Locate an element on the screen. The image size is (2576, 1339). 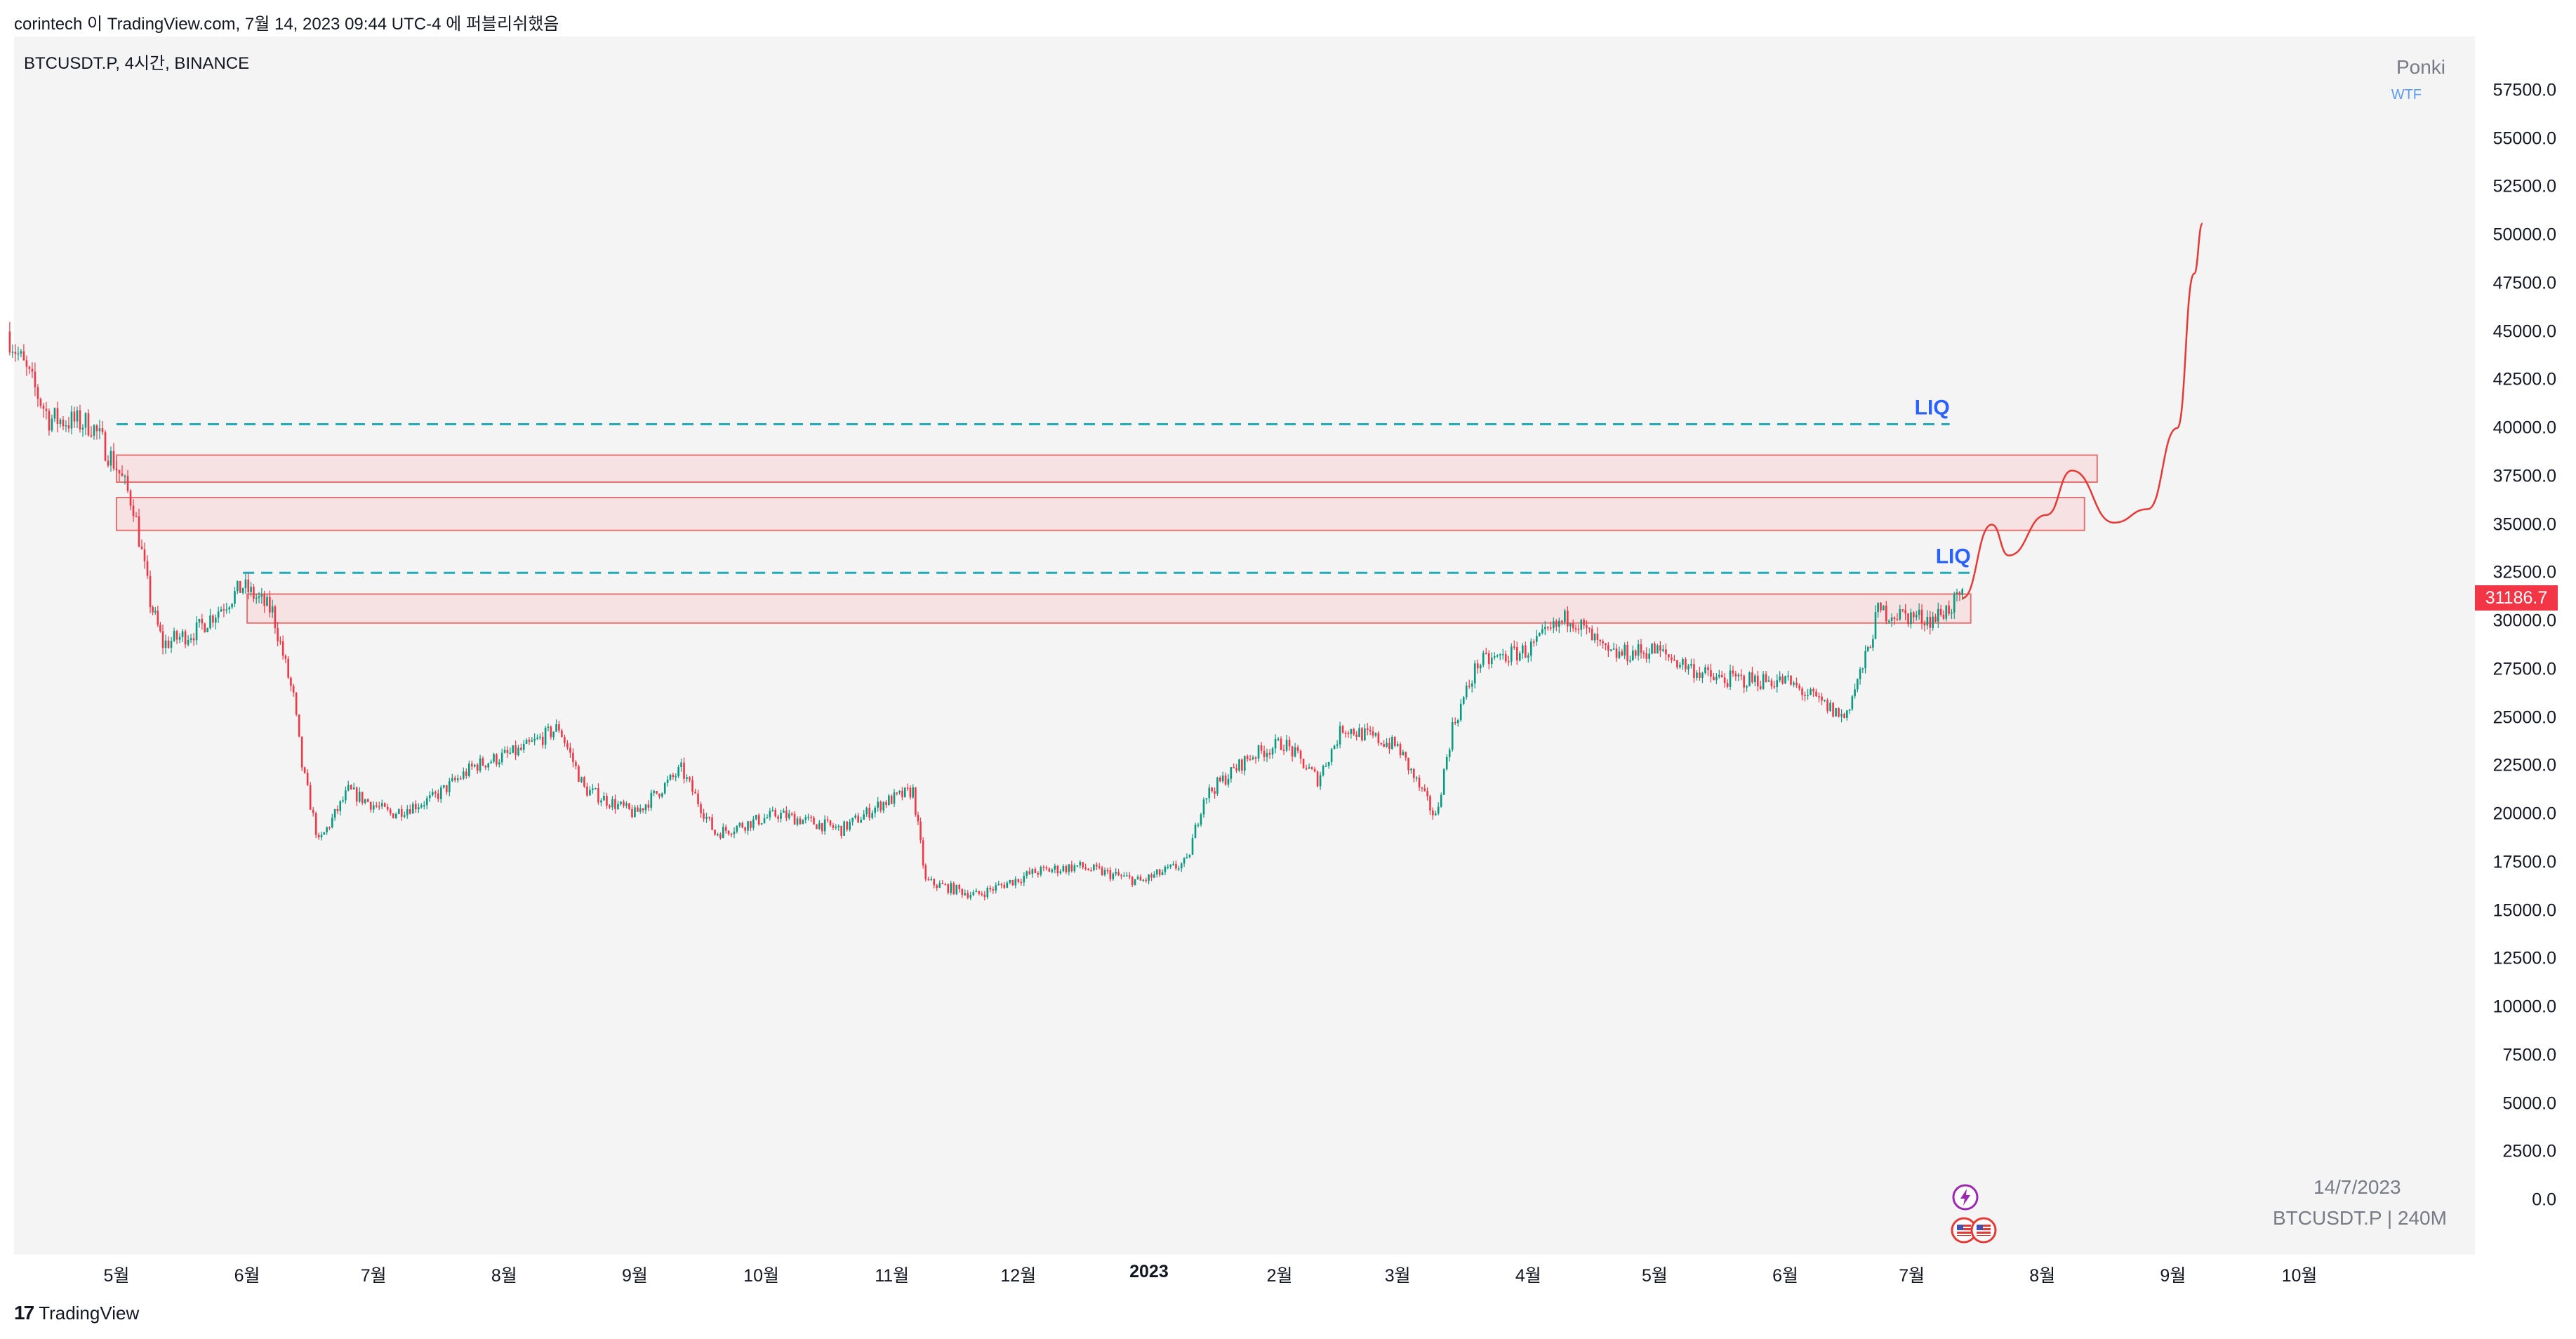
lightning-event-icon is located at coordinates (1965, 1197).